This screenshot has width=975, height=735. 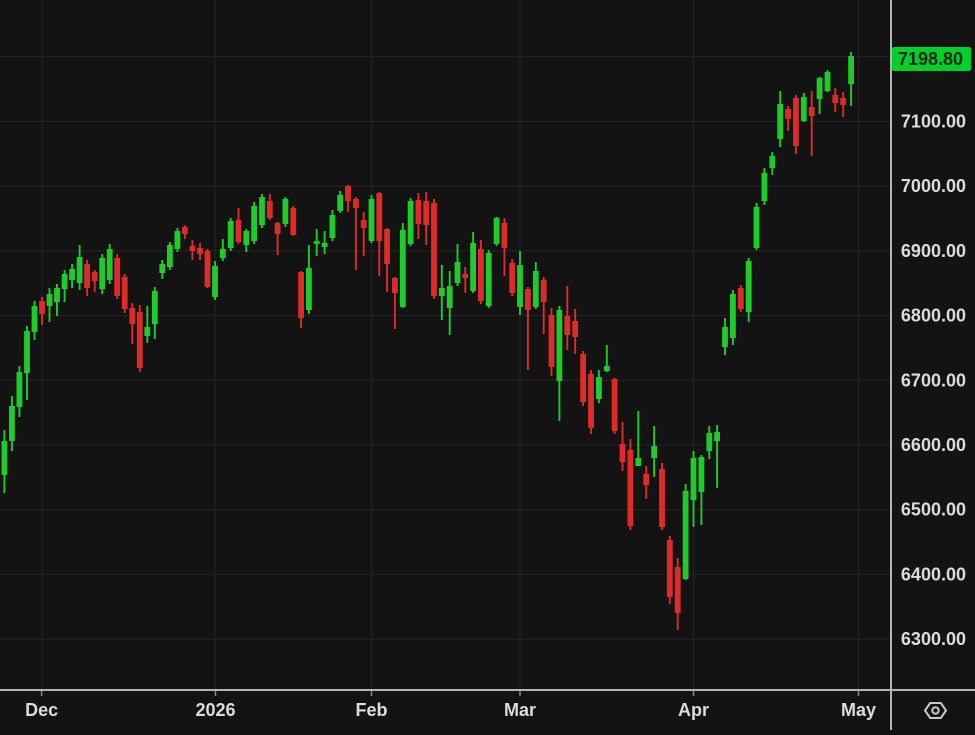 I want to click on svg-text: Mar, so click(x=520, y=710).